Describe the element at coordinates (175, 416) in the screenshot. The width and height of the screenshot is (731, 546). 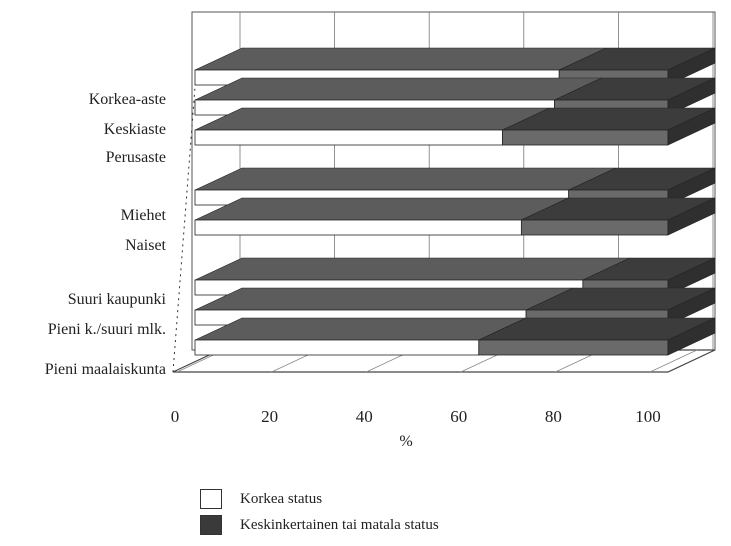
I see `x-tick-label: 0` at that location.